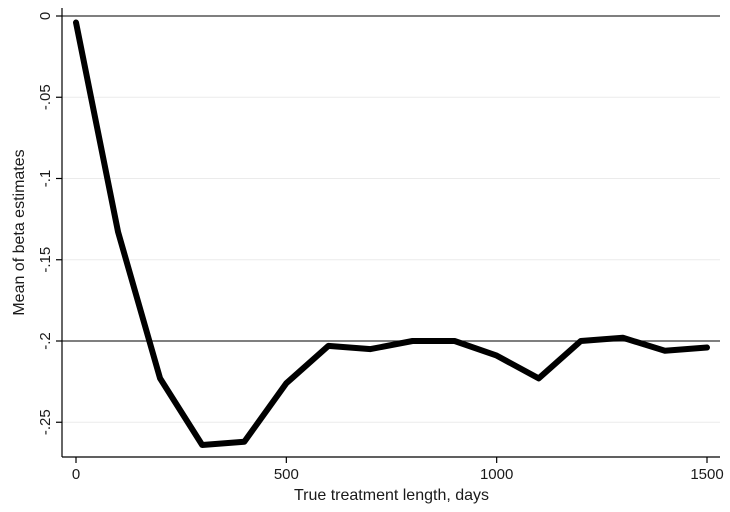  What do you see at coordinates (45, 97) in the screenshot?
I see `y-tick-label-1: -.05` at bounding box center [45, 97].